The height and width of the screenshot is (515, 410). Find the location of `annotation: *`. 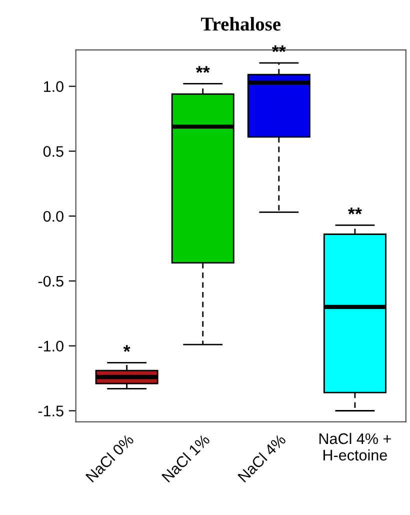

annotation: * is located at coordinates (126, 348).